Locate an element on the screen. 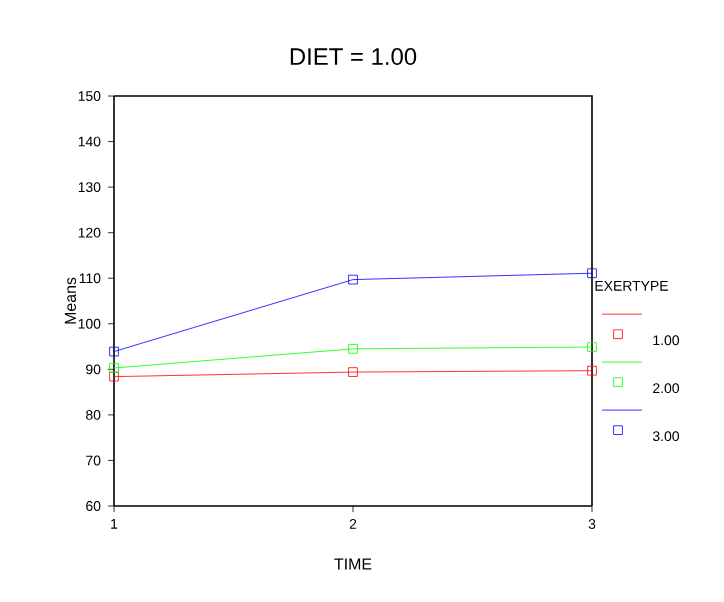 The height and width of the screenshot is (602, 724). chart-title: DIET = 1.00 is located at coordinates (353, 56).